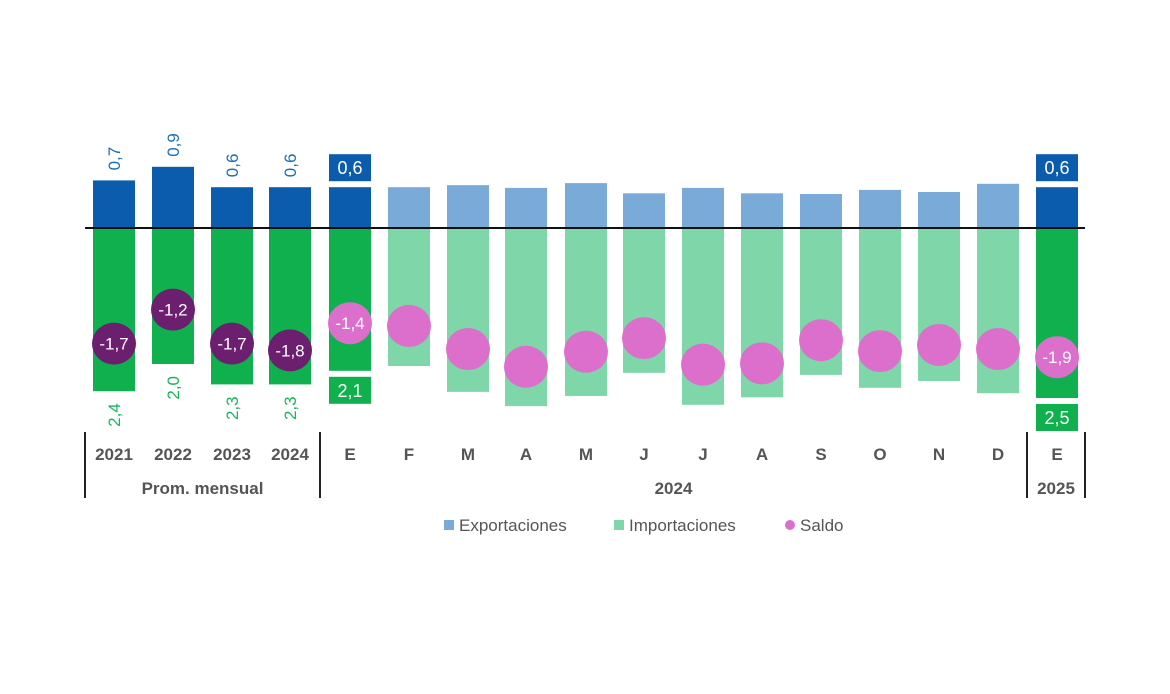 This screenshot has height=694, width=1170. I want to click on import-value-label: 2,4, so click(114, 415).